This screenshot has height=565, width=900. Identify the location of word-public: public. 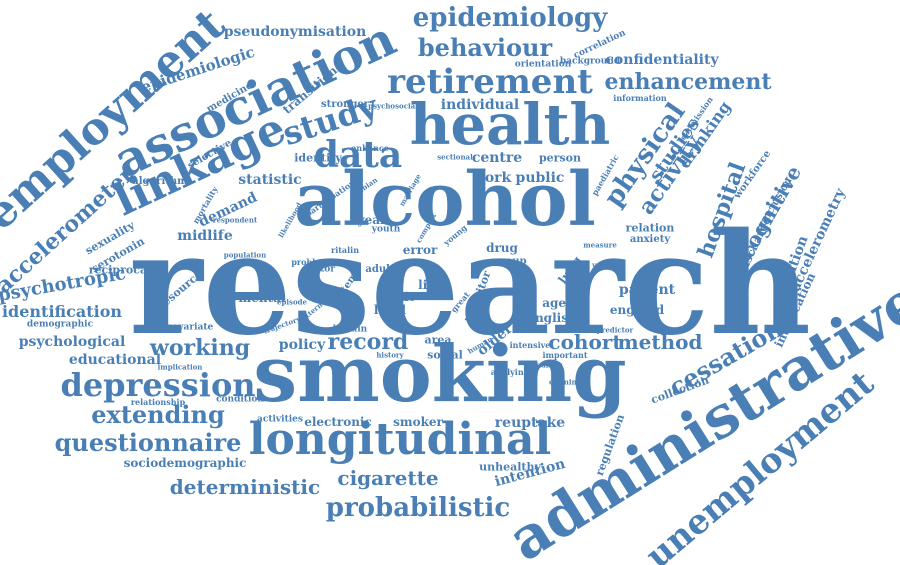
(540, 178).